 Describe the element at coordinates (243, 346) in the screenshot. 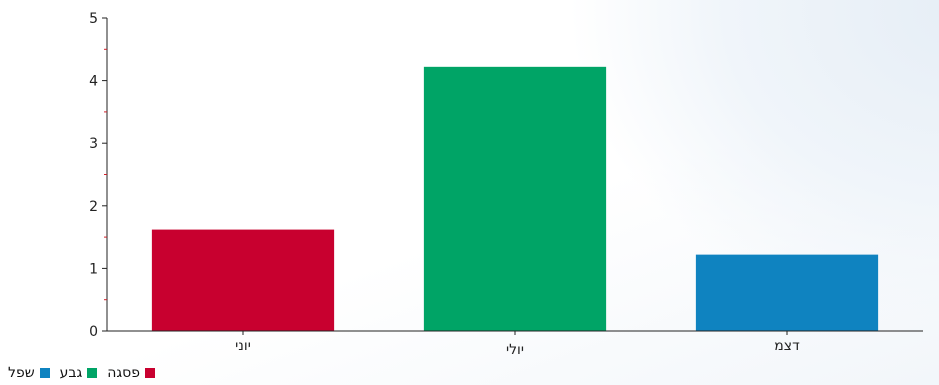

I see `x-tick-label-1: יוני` at that location.